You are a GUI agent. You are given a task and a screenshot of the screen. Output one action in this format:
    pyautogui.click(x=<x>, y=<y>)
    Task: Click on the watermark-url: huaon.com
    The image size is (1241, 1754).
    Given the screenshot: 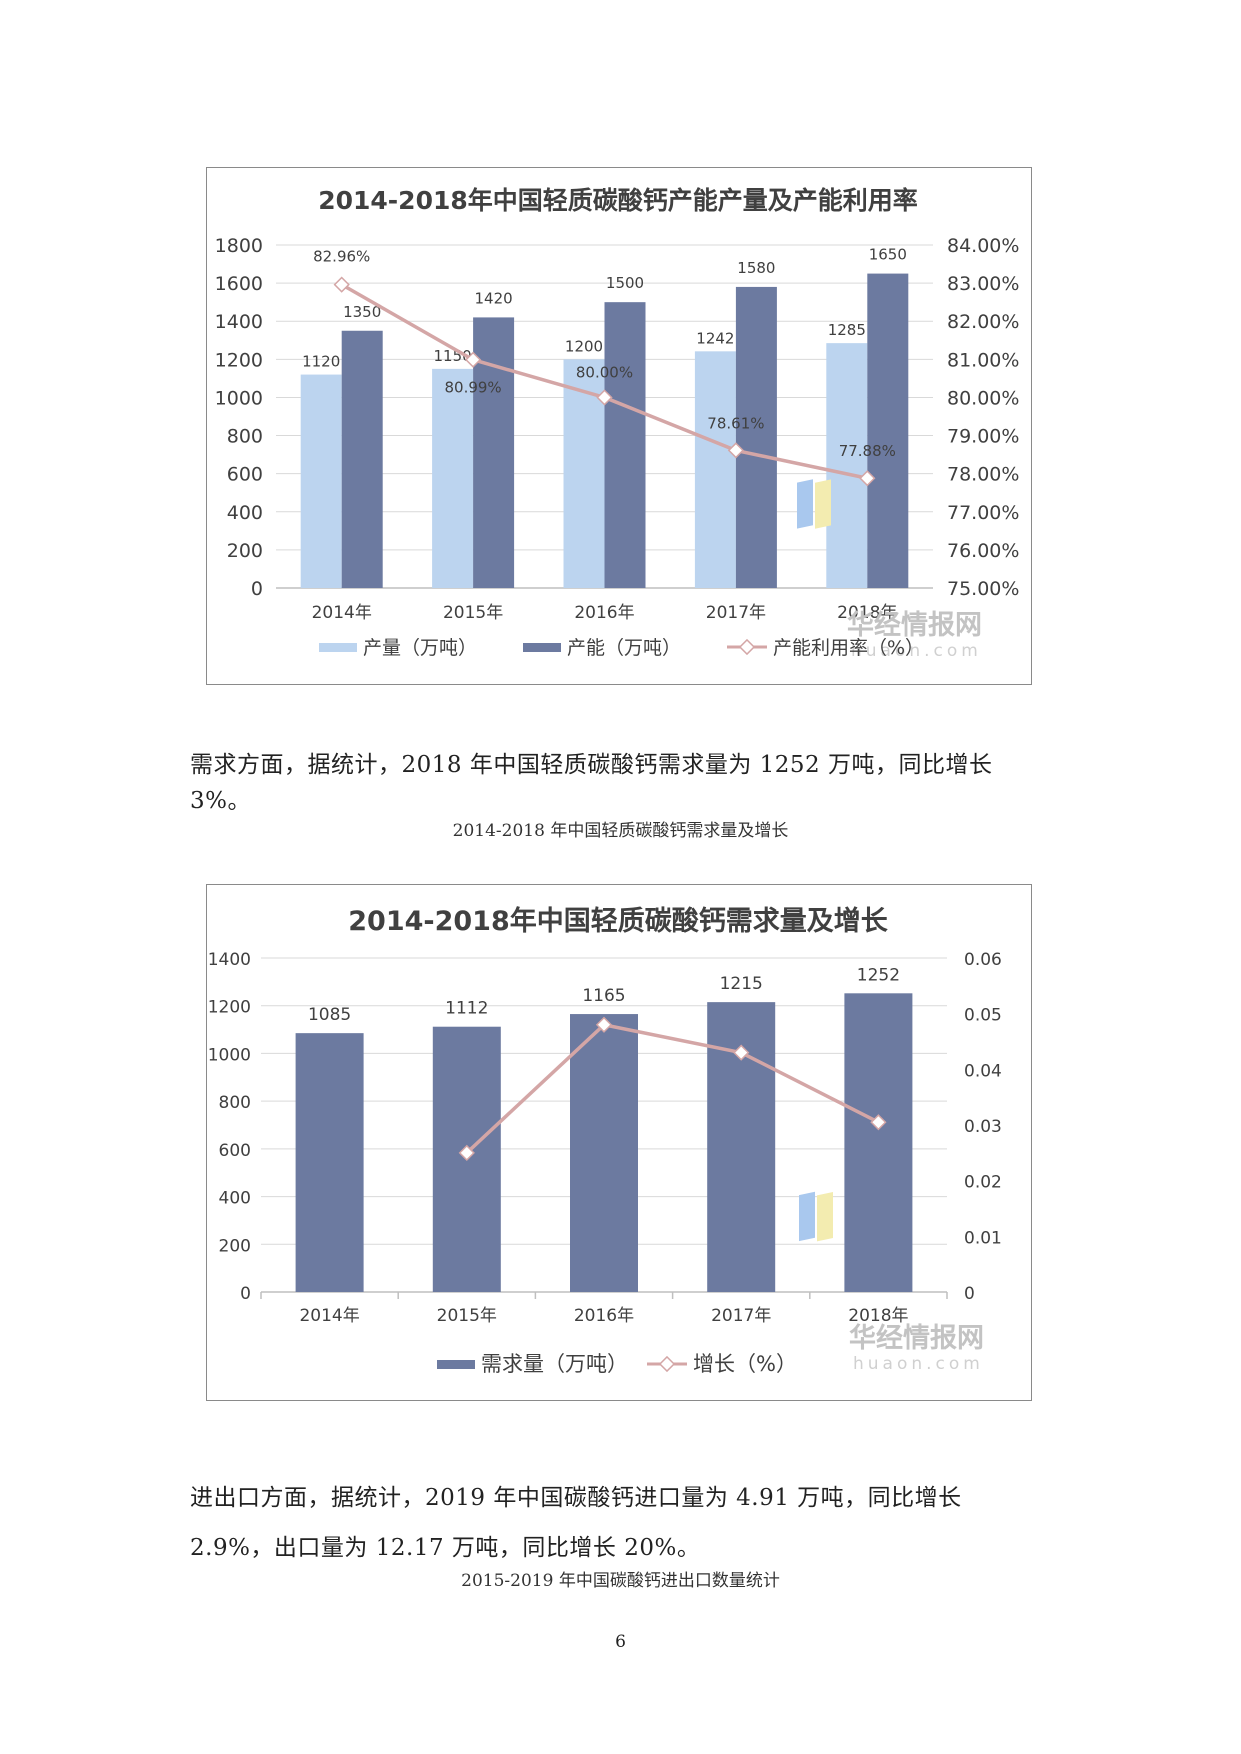 What is the action you would take?
    pyautogui.click(x=918, y=1364)
    